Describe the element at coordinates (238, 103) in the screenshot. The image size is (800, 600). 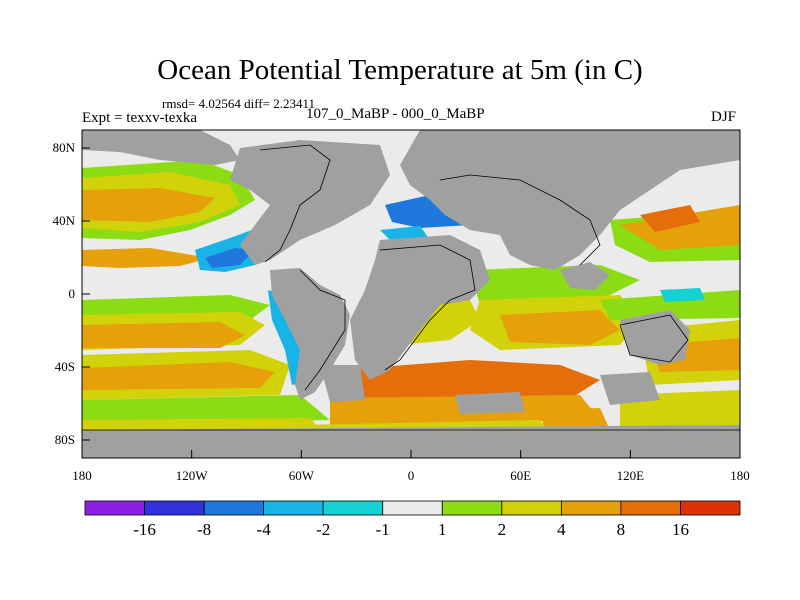
I see `stats-text: rmsd= 4.02564 diff= 2.23411` at that location.